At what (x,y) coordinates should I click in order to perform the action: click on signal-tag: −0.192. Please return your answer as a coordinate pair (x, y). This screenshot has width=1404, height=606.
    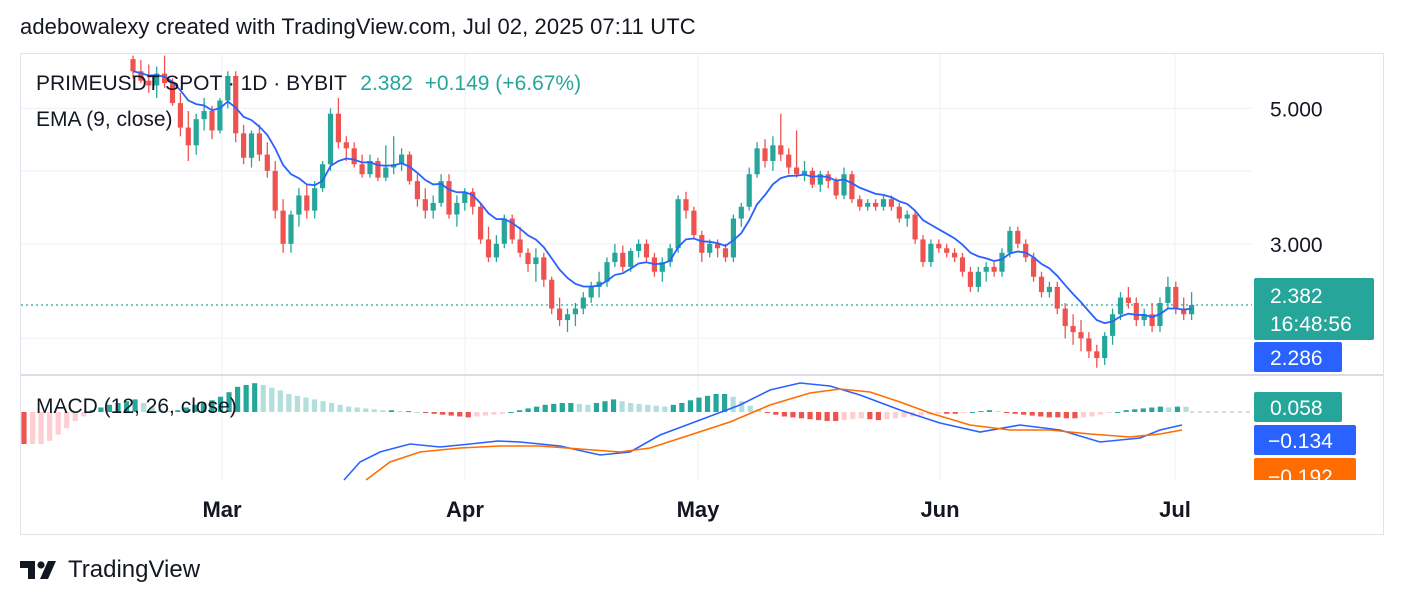
    Looking at the image, I should click on (1300, 477).